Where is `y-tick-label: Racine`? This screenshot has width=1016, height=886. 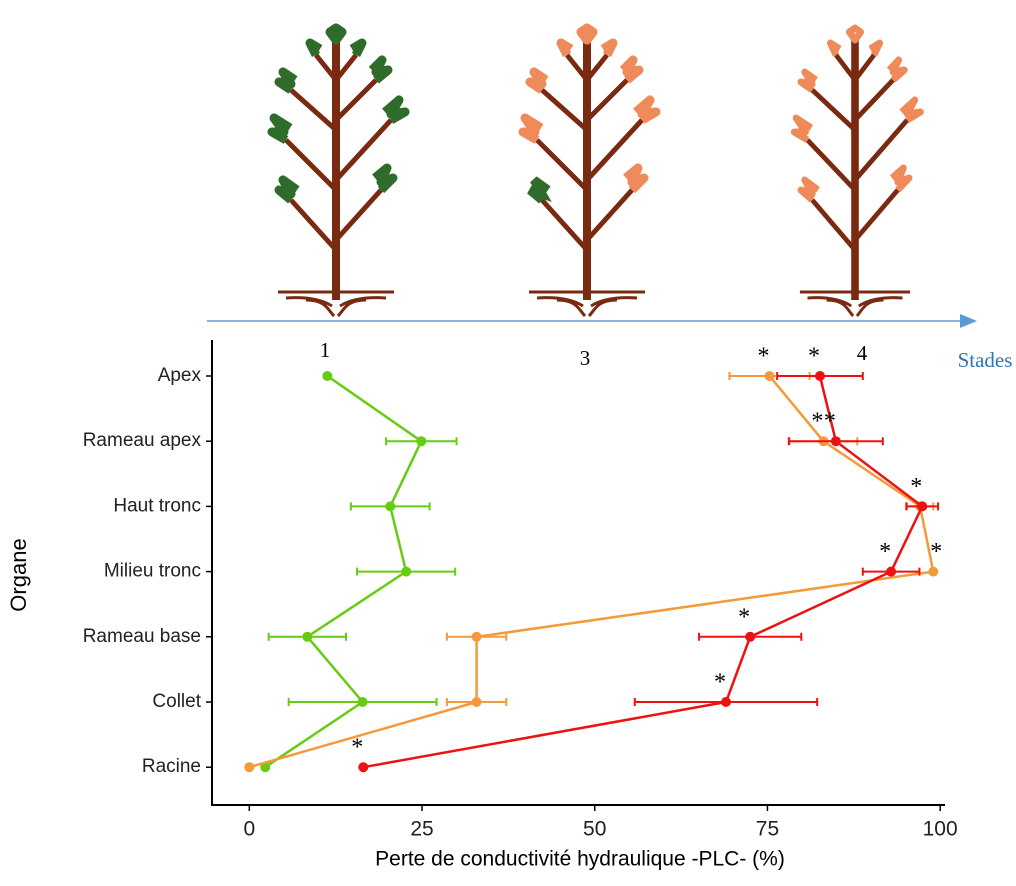 y-tick-label: Racine is located at coordinates (171, 766).